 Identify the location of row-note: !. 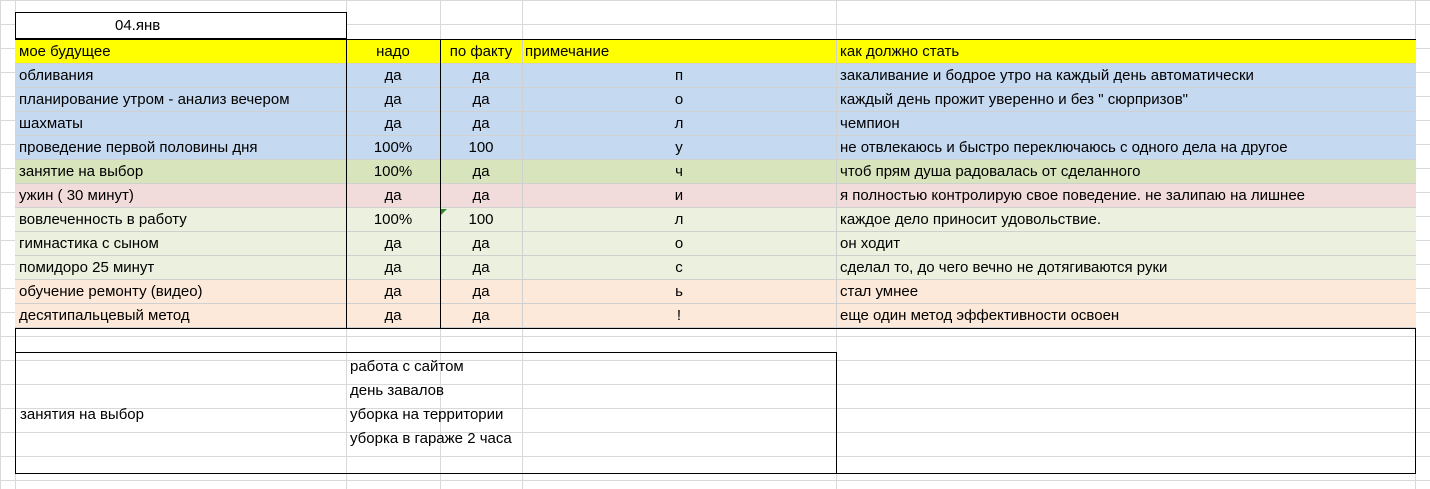
(679, 315).